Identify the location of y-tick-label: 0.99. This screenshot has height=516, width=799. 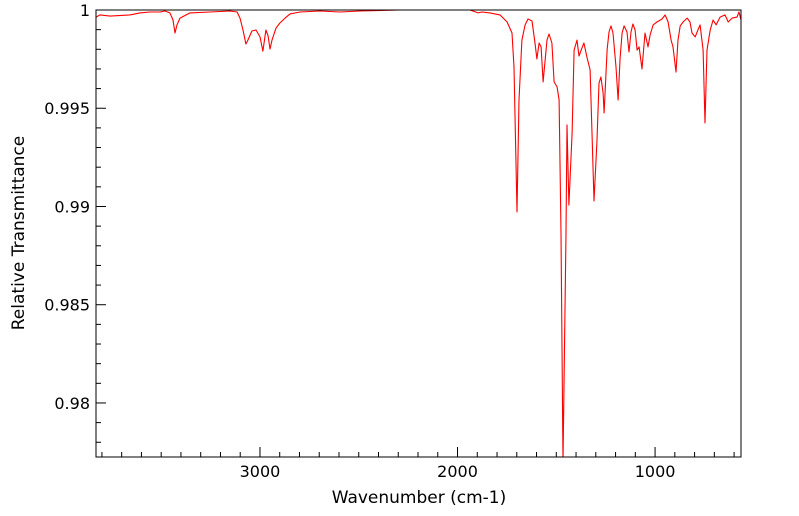
(72, 206).